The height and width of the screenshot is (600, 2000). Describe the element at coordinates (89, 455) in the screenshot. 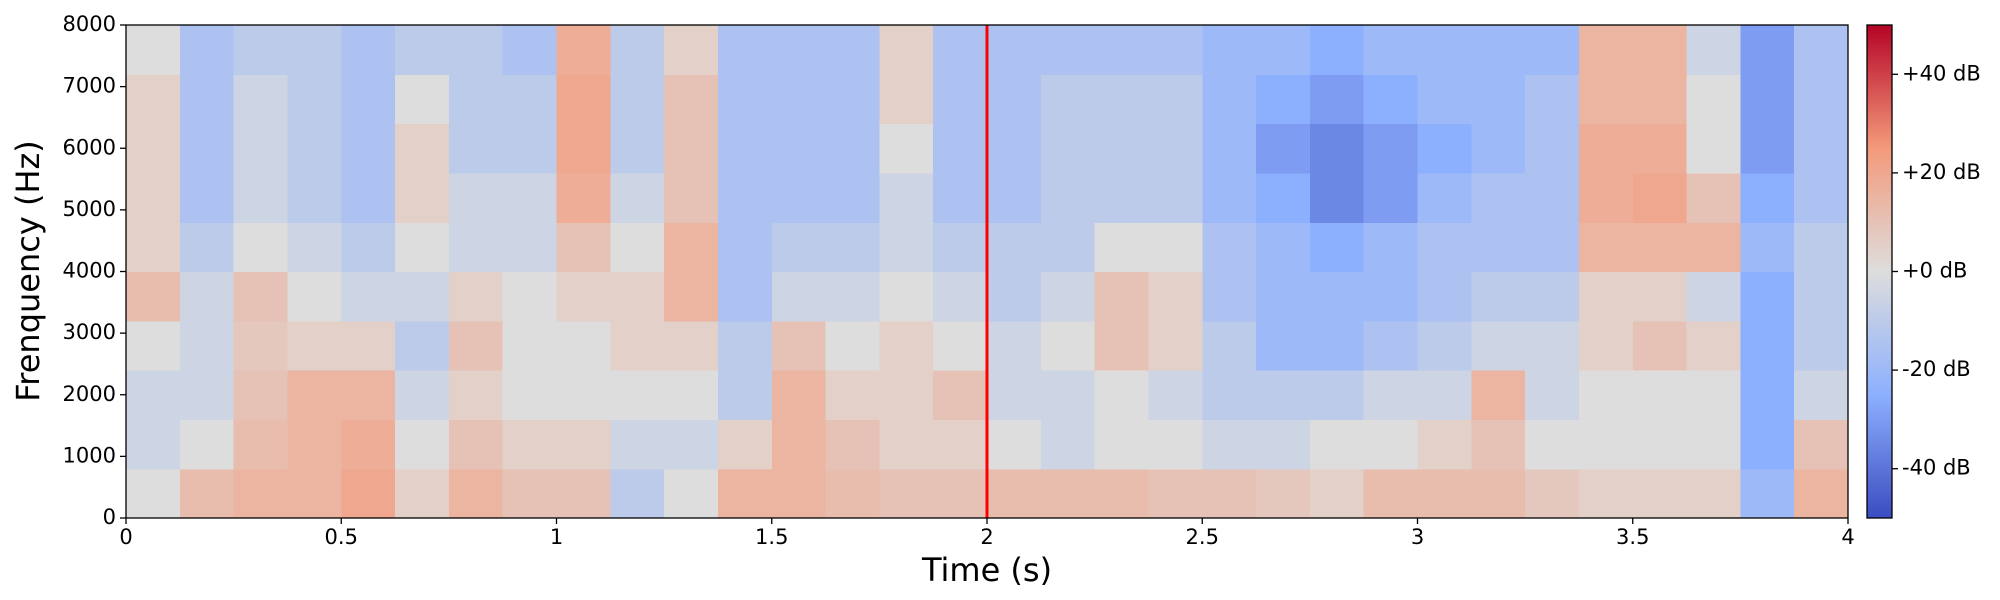

I see `y-tick-label: 1000` at that location.